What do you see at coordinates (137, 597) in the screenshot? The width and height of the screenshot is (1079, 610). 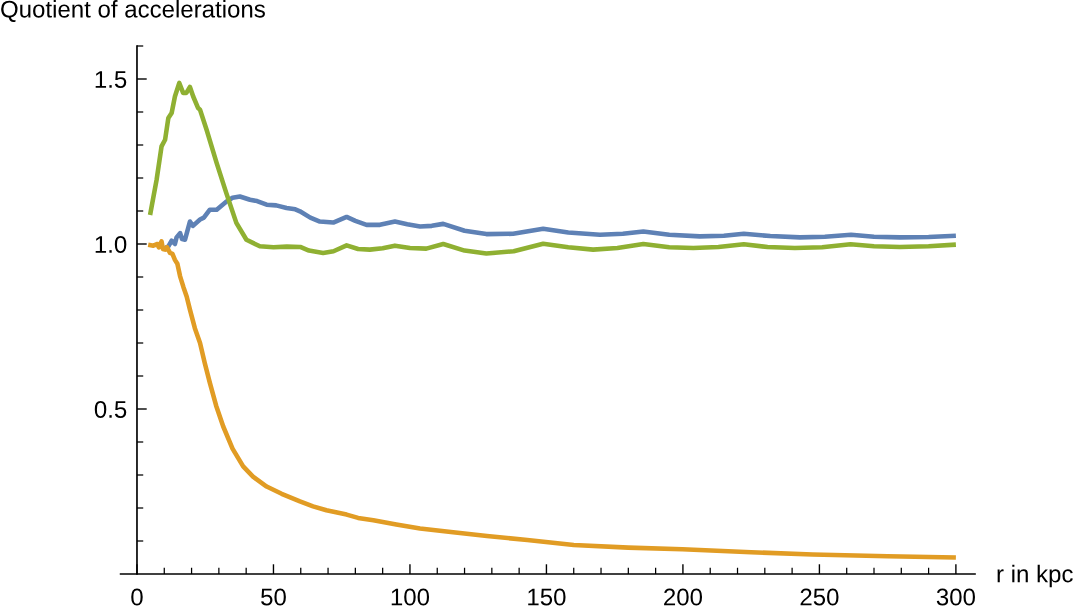 I see `x-tick-label: 0` at bounding box center [137, 597].